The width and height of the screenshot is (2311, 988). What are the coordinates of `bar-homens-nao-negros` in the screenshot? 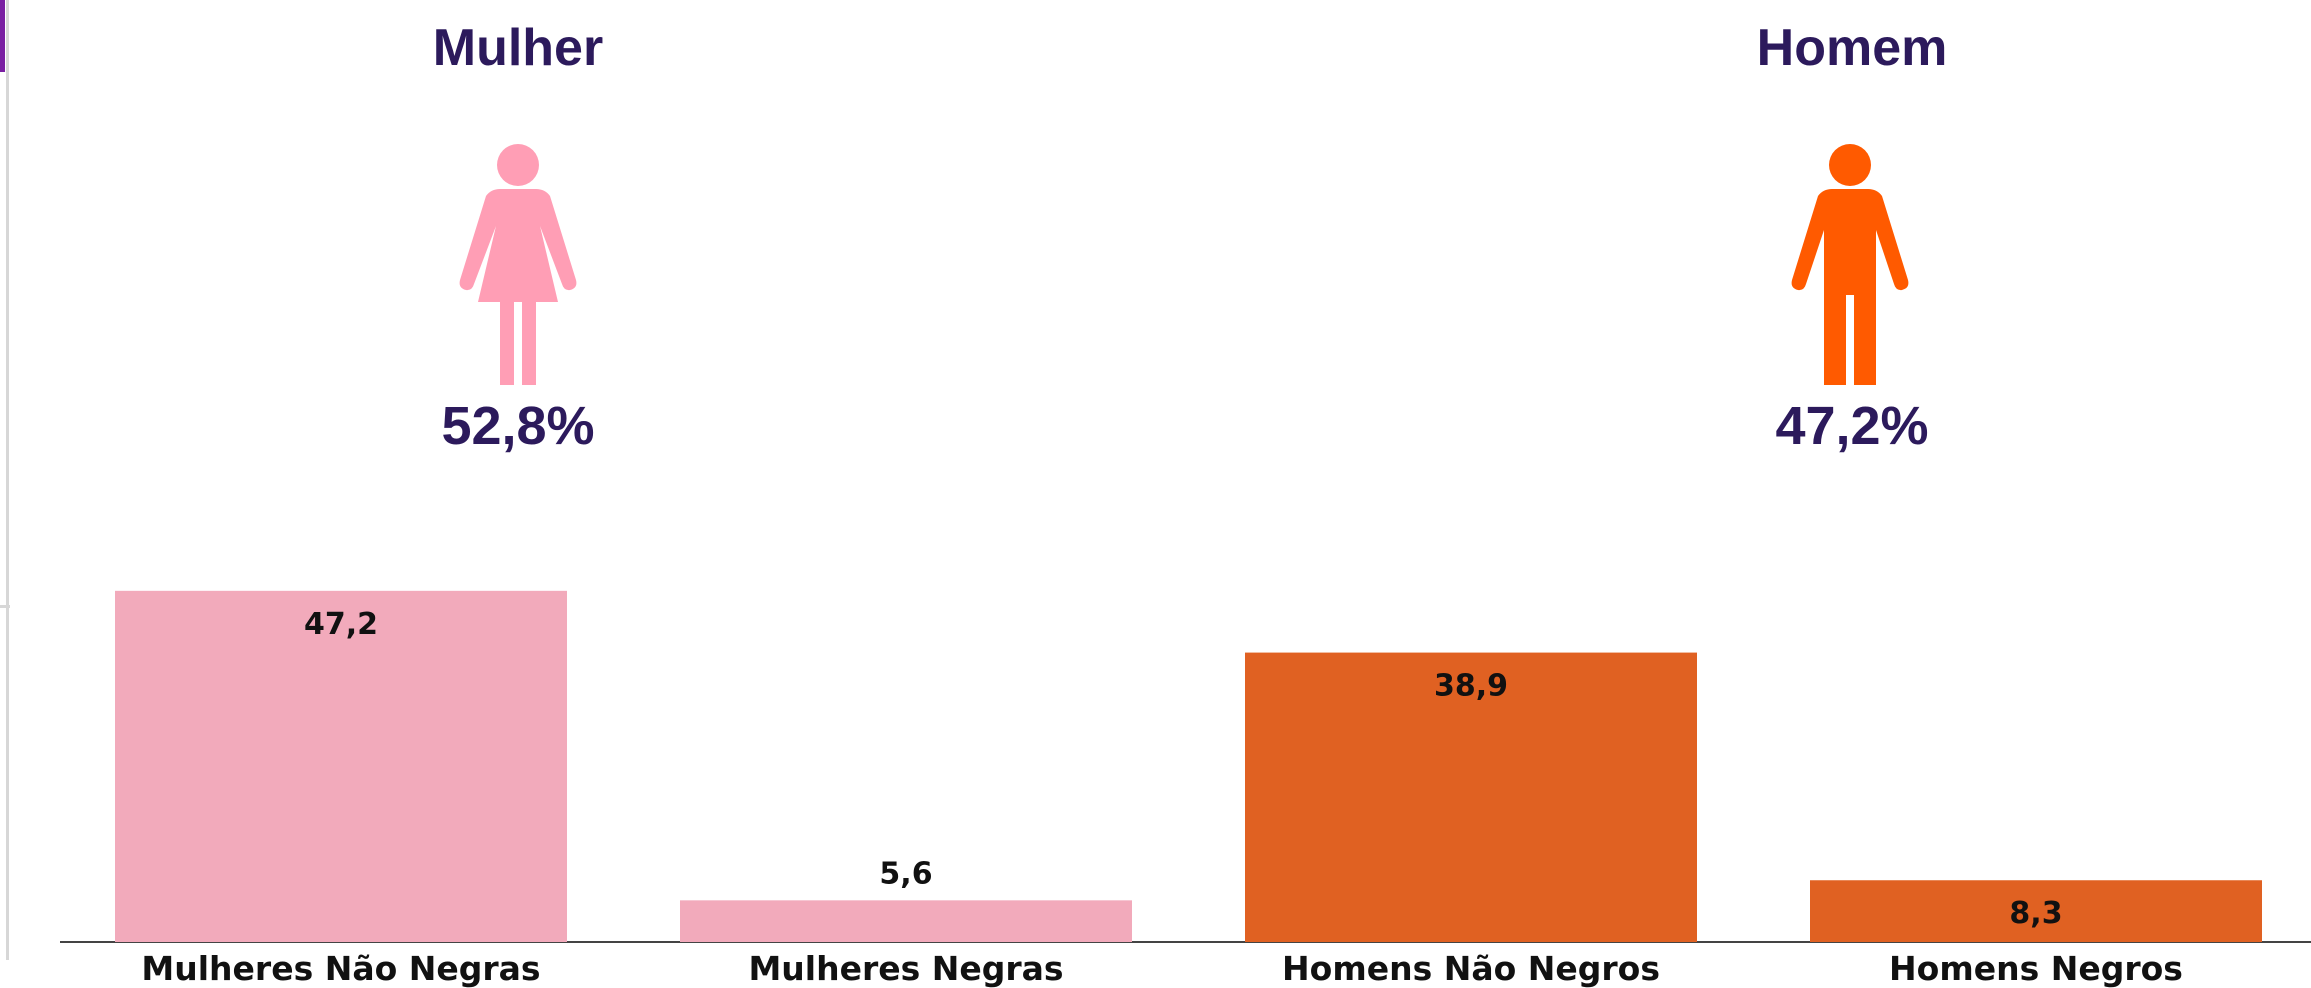 It's located at (1471, 797).